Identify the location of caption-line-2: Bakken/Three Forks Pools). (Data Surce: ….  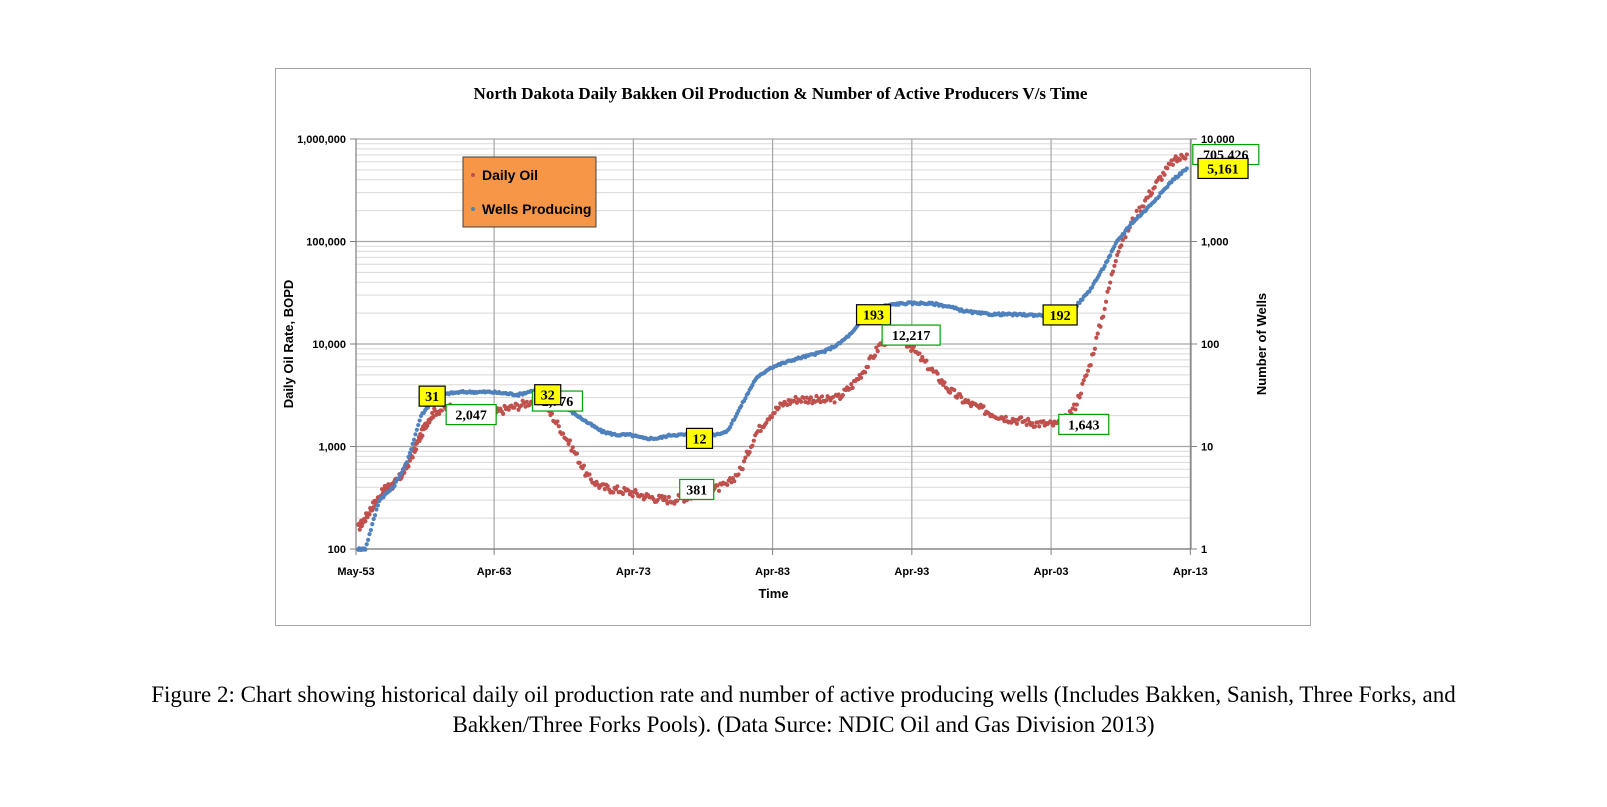
(803, 724).